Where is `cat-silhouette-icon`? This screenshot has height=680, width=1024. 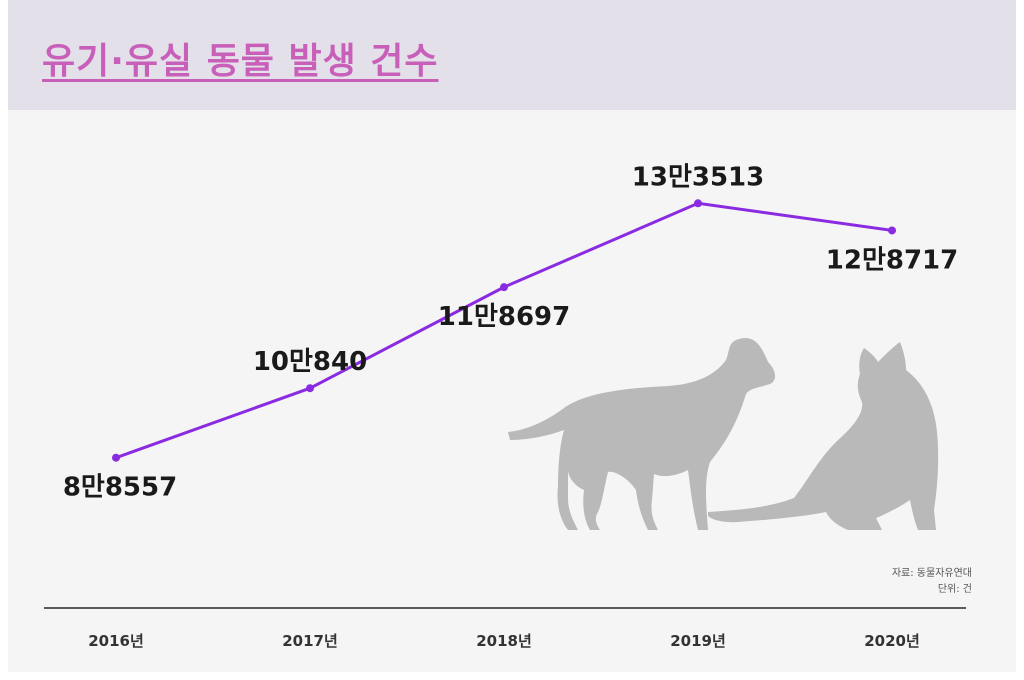
cat-silhouette-icon is located at coordinates (823, 436).